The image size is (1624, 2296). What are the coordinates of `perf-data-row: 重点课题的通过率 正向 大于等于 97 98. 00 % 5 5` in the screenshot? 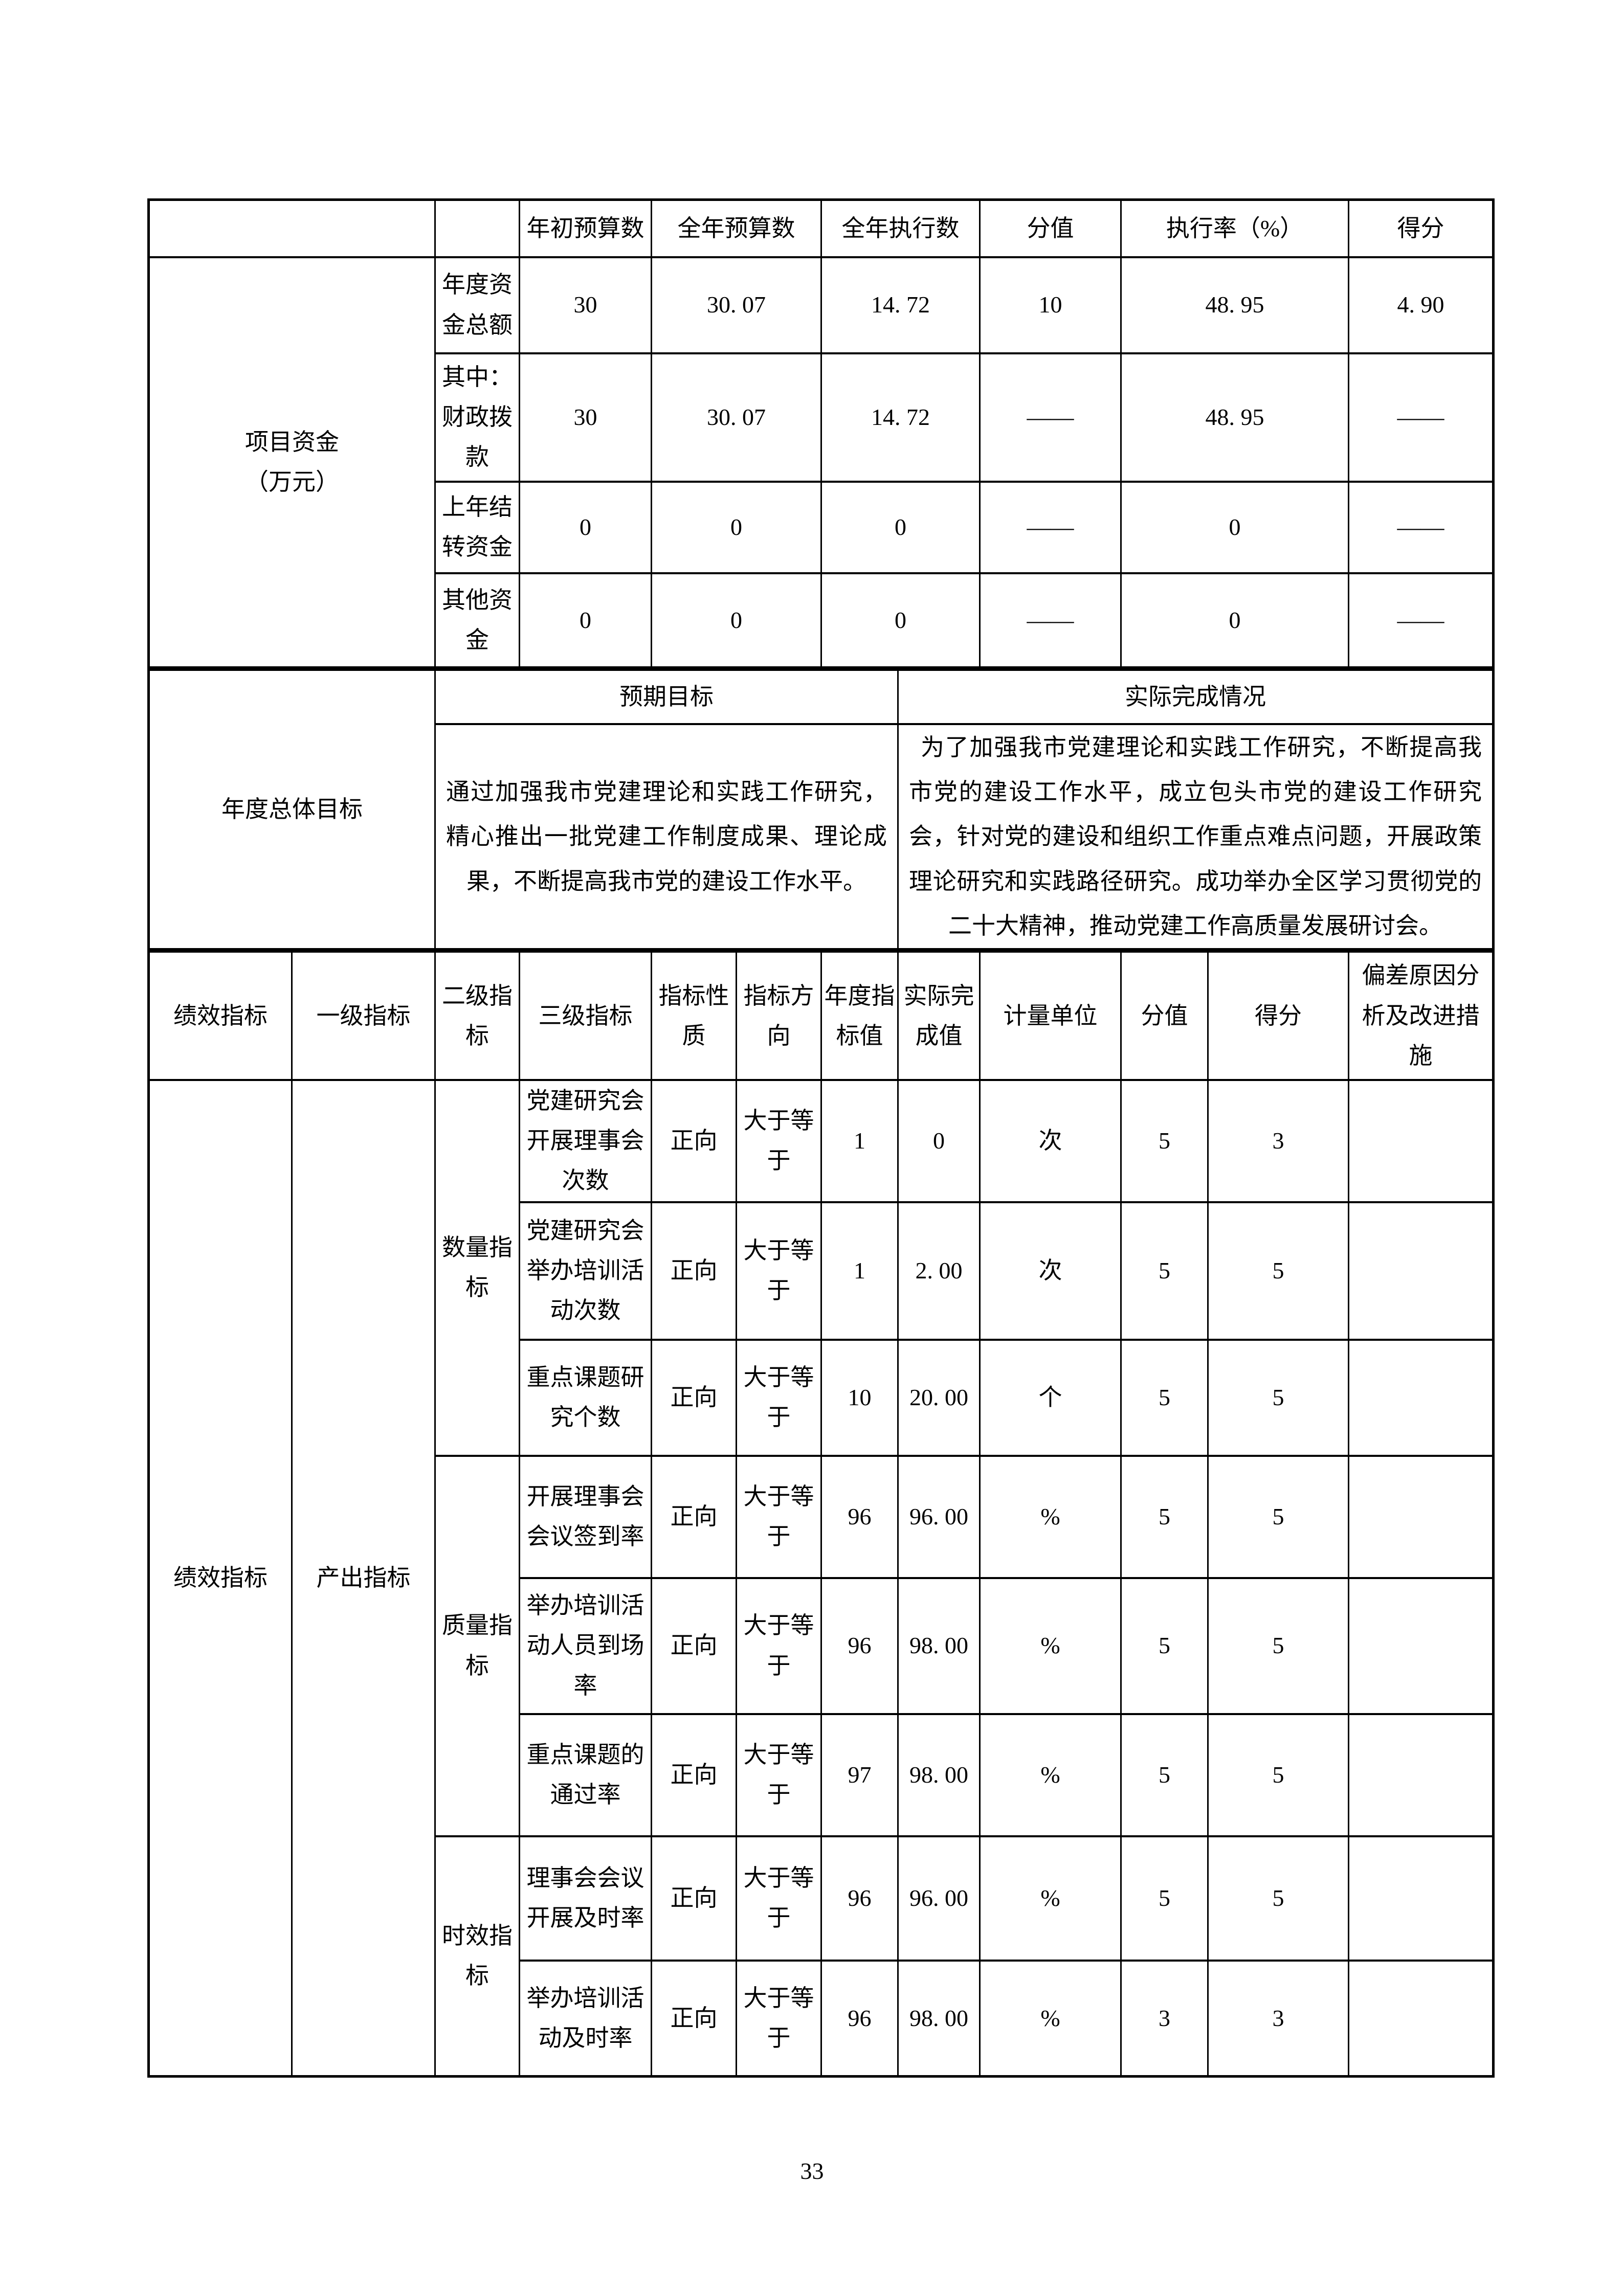 It's located at (822, 1775).